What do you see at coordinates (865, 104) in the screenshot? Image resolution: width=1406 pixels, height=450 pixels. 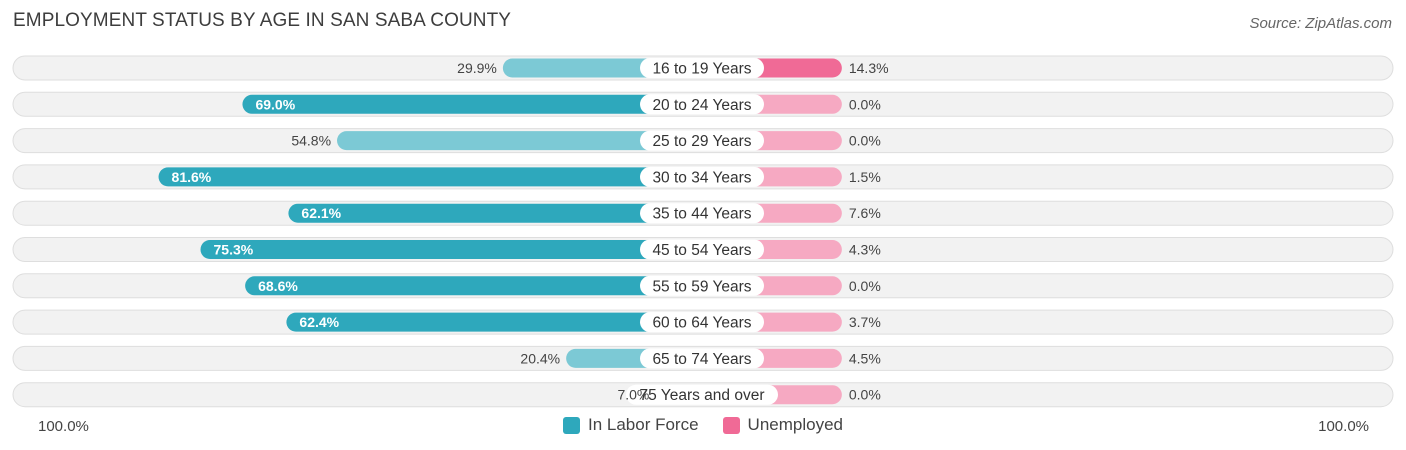 I see `unemployed-value-2: 0.0%` at bounding box center [865, 104].